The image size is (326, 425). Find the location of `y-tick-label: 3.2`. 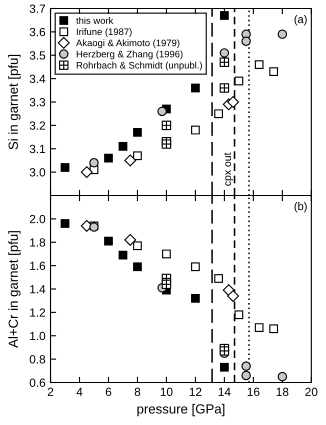

y-tick-label: 3.2 is located at coordinates (38, 125).